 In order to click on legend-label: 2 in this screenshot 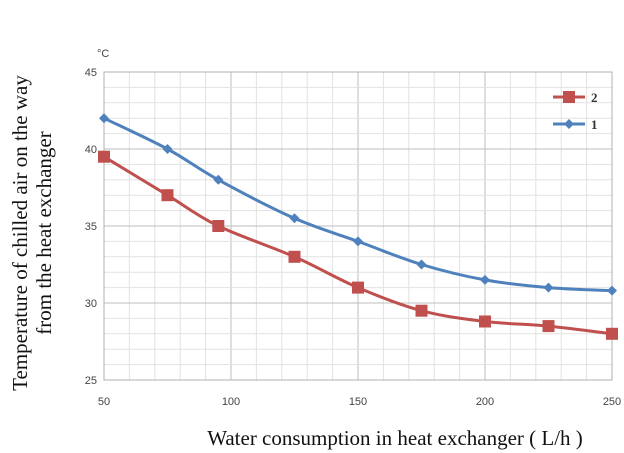, I will do `click(594, 97)`.